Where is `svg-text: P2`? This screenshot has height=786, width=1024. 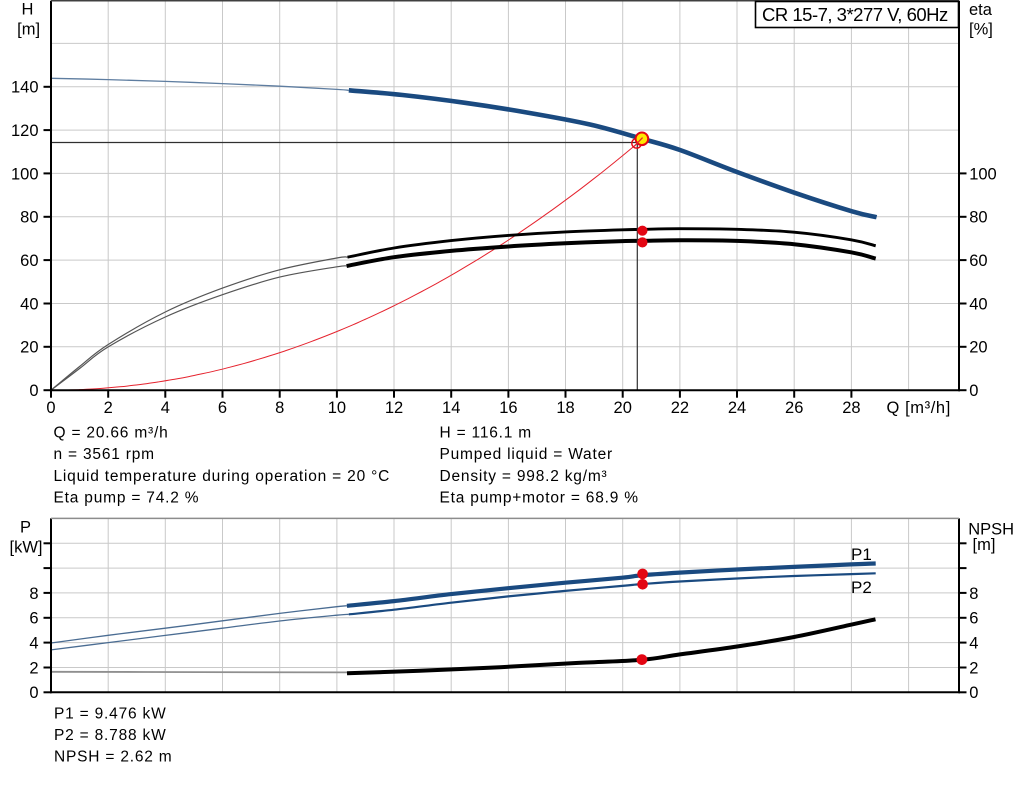
svg-text: P2 is located at coordinates (861, 587).